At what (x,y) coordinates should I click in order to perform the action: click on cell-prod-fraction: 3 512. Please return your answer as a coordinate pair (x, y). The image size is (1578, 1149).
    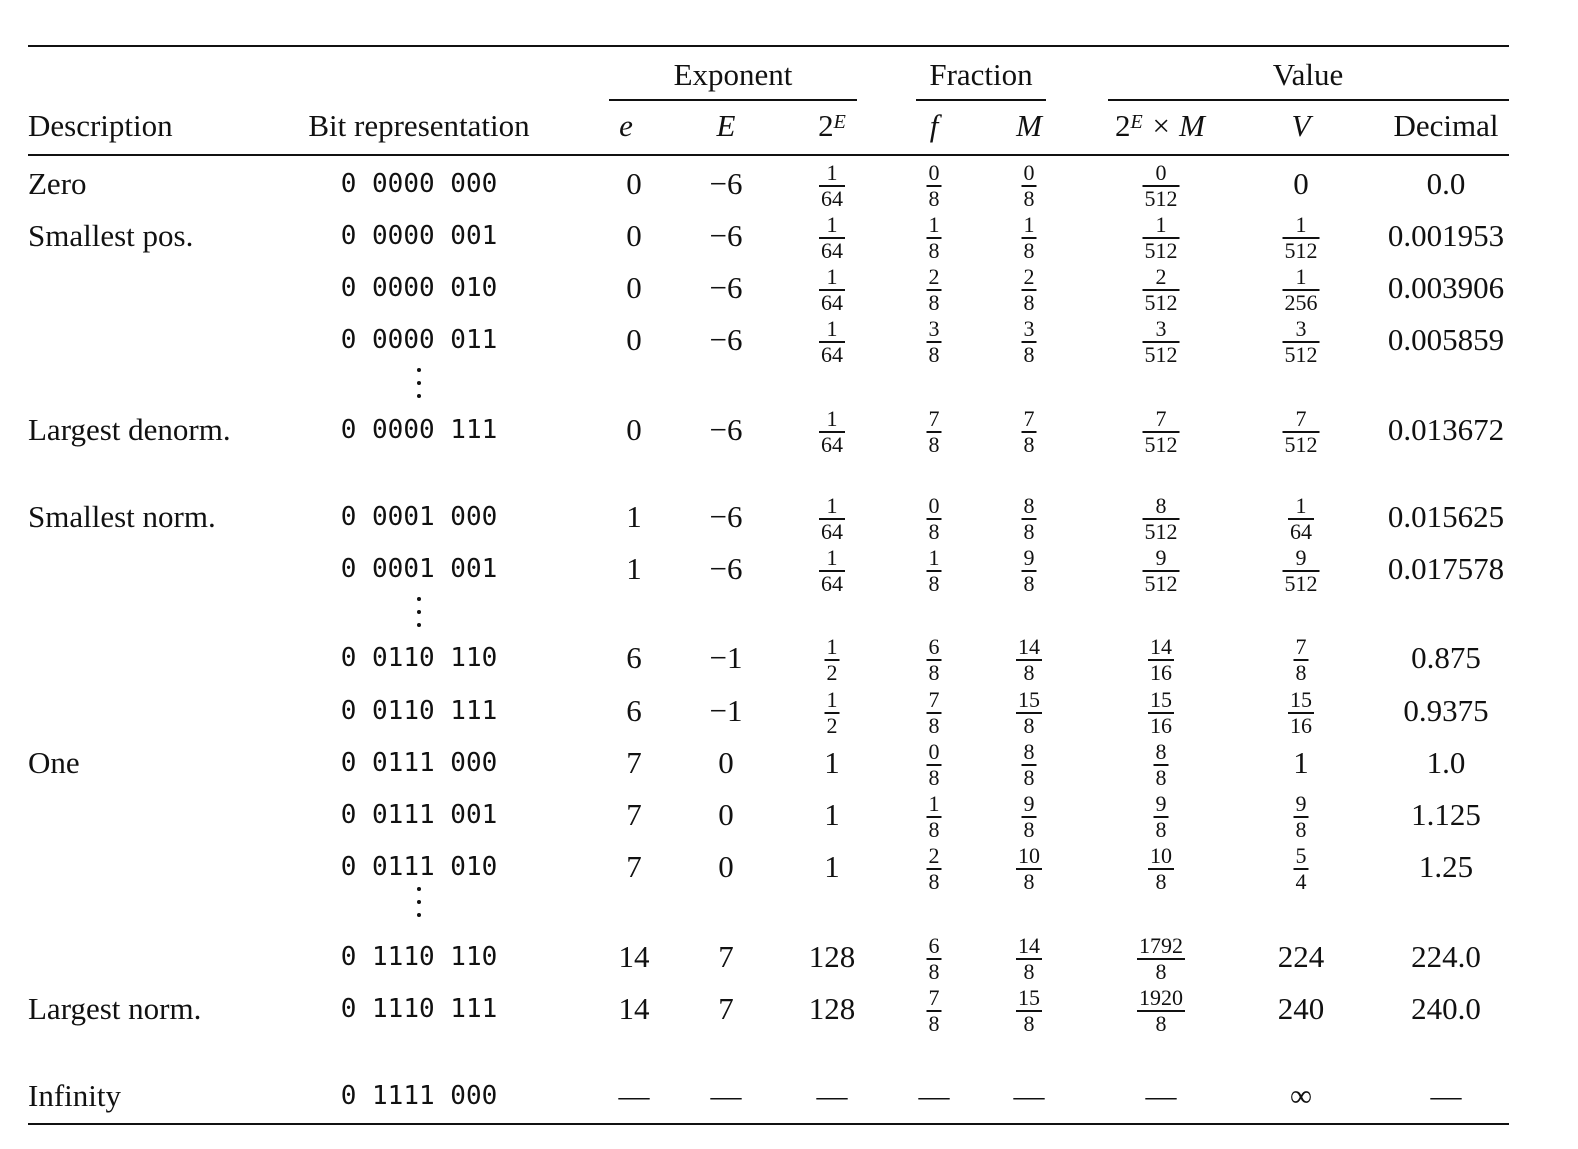
    Looking at the image, I should click on (1161, 341).